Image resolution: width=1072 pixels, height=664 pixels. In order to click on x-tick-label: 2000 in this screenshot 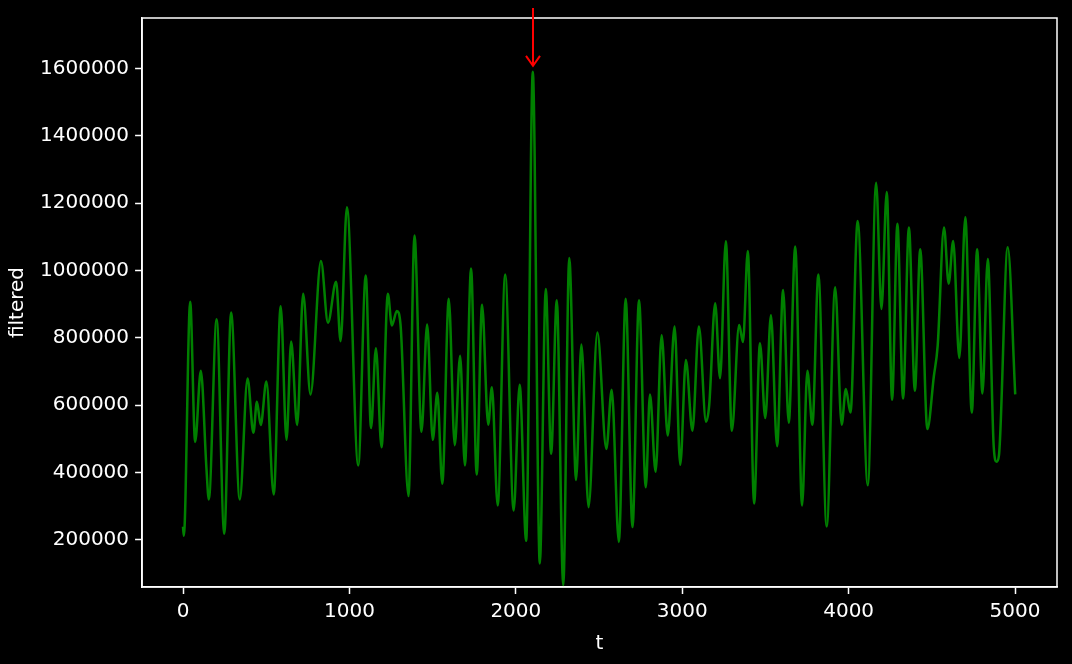, I will do `click(516, 610)`.